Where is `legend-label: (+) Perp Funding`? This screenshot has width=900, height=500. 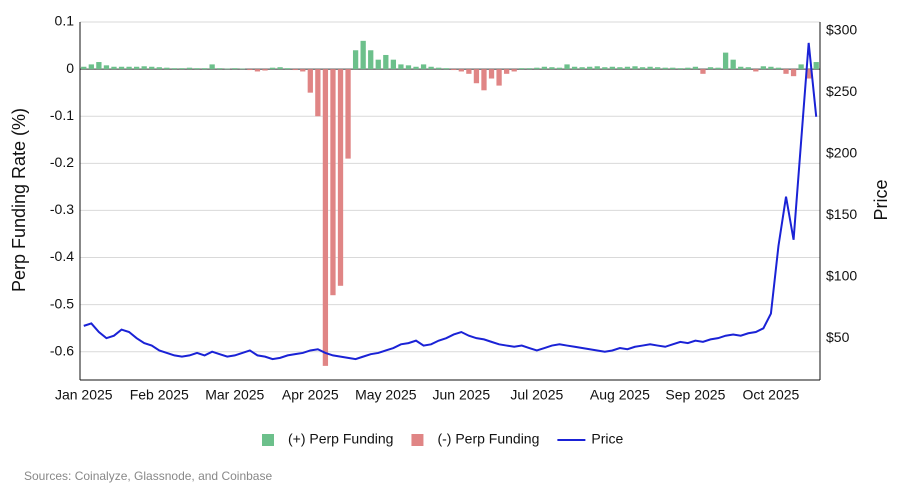
legend-label: (+) Perp Funding is located at coordinates (340, 439).